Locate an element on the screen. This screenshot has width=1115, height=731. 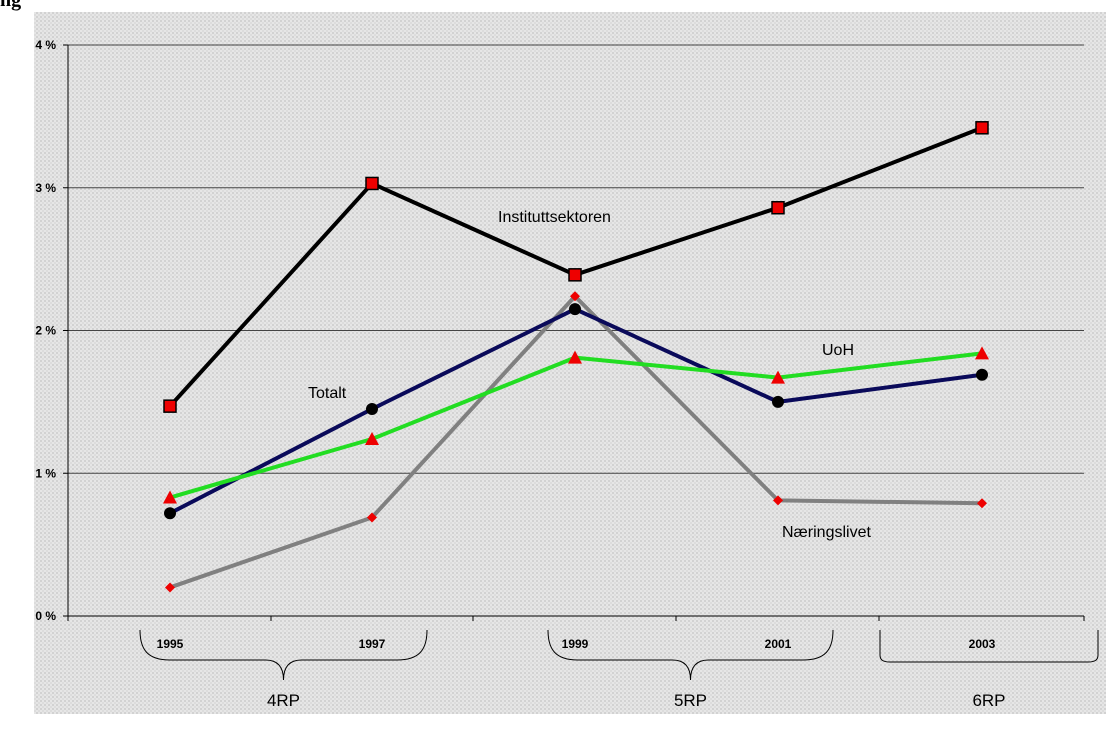
y-tick-label: 4 % is located at coordinates (45, 45).